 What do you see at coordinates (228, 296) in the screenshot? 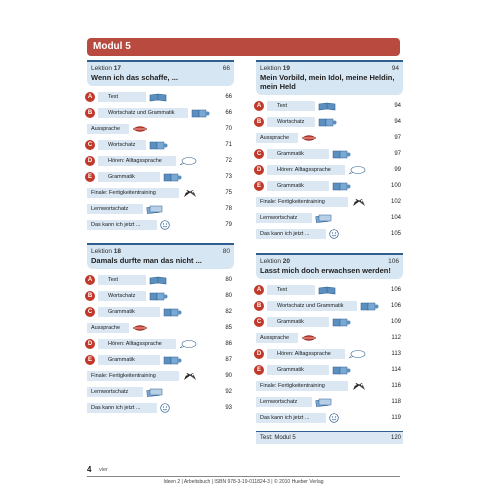
I see `item-page: 80` at bounding box center [228, 296].